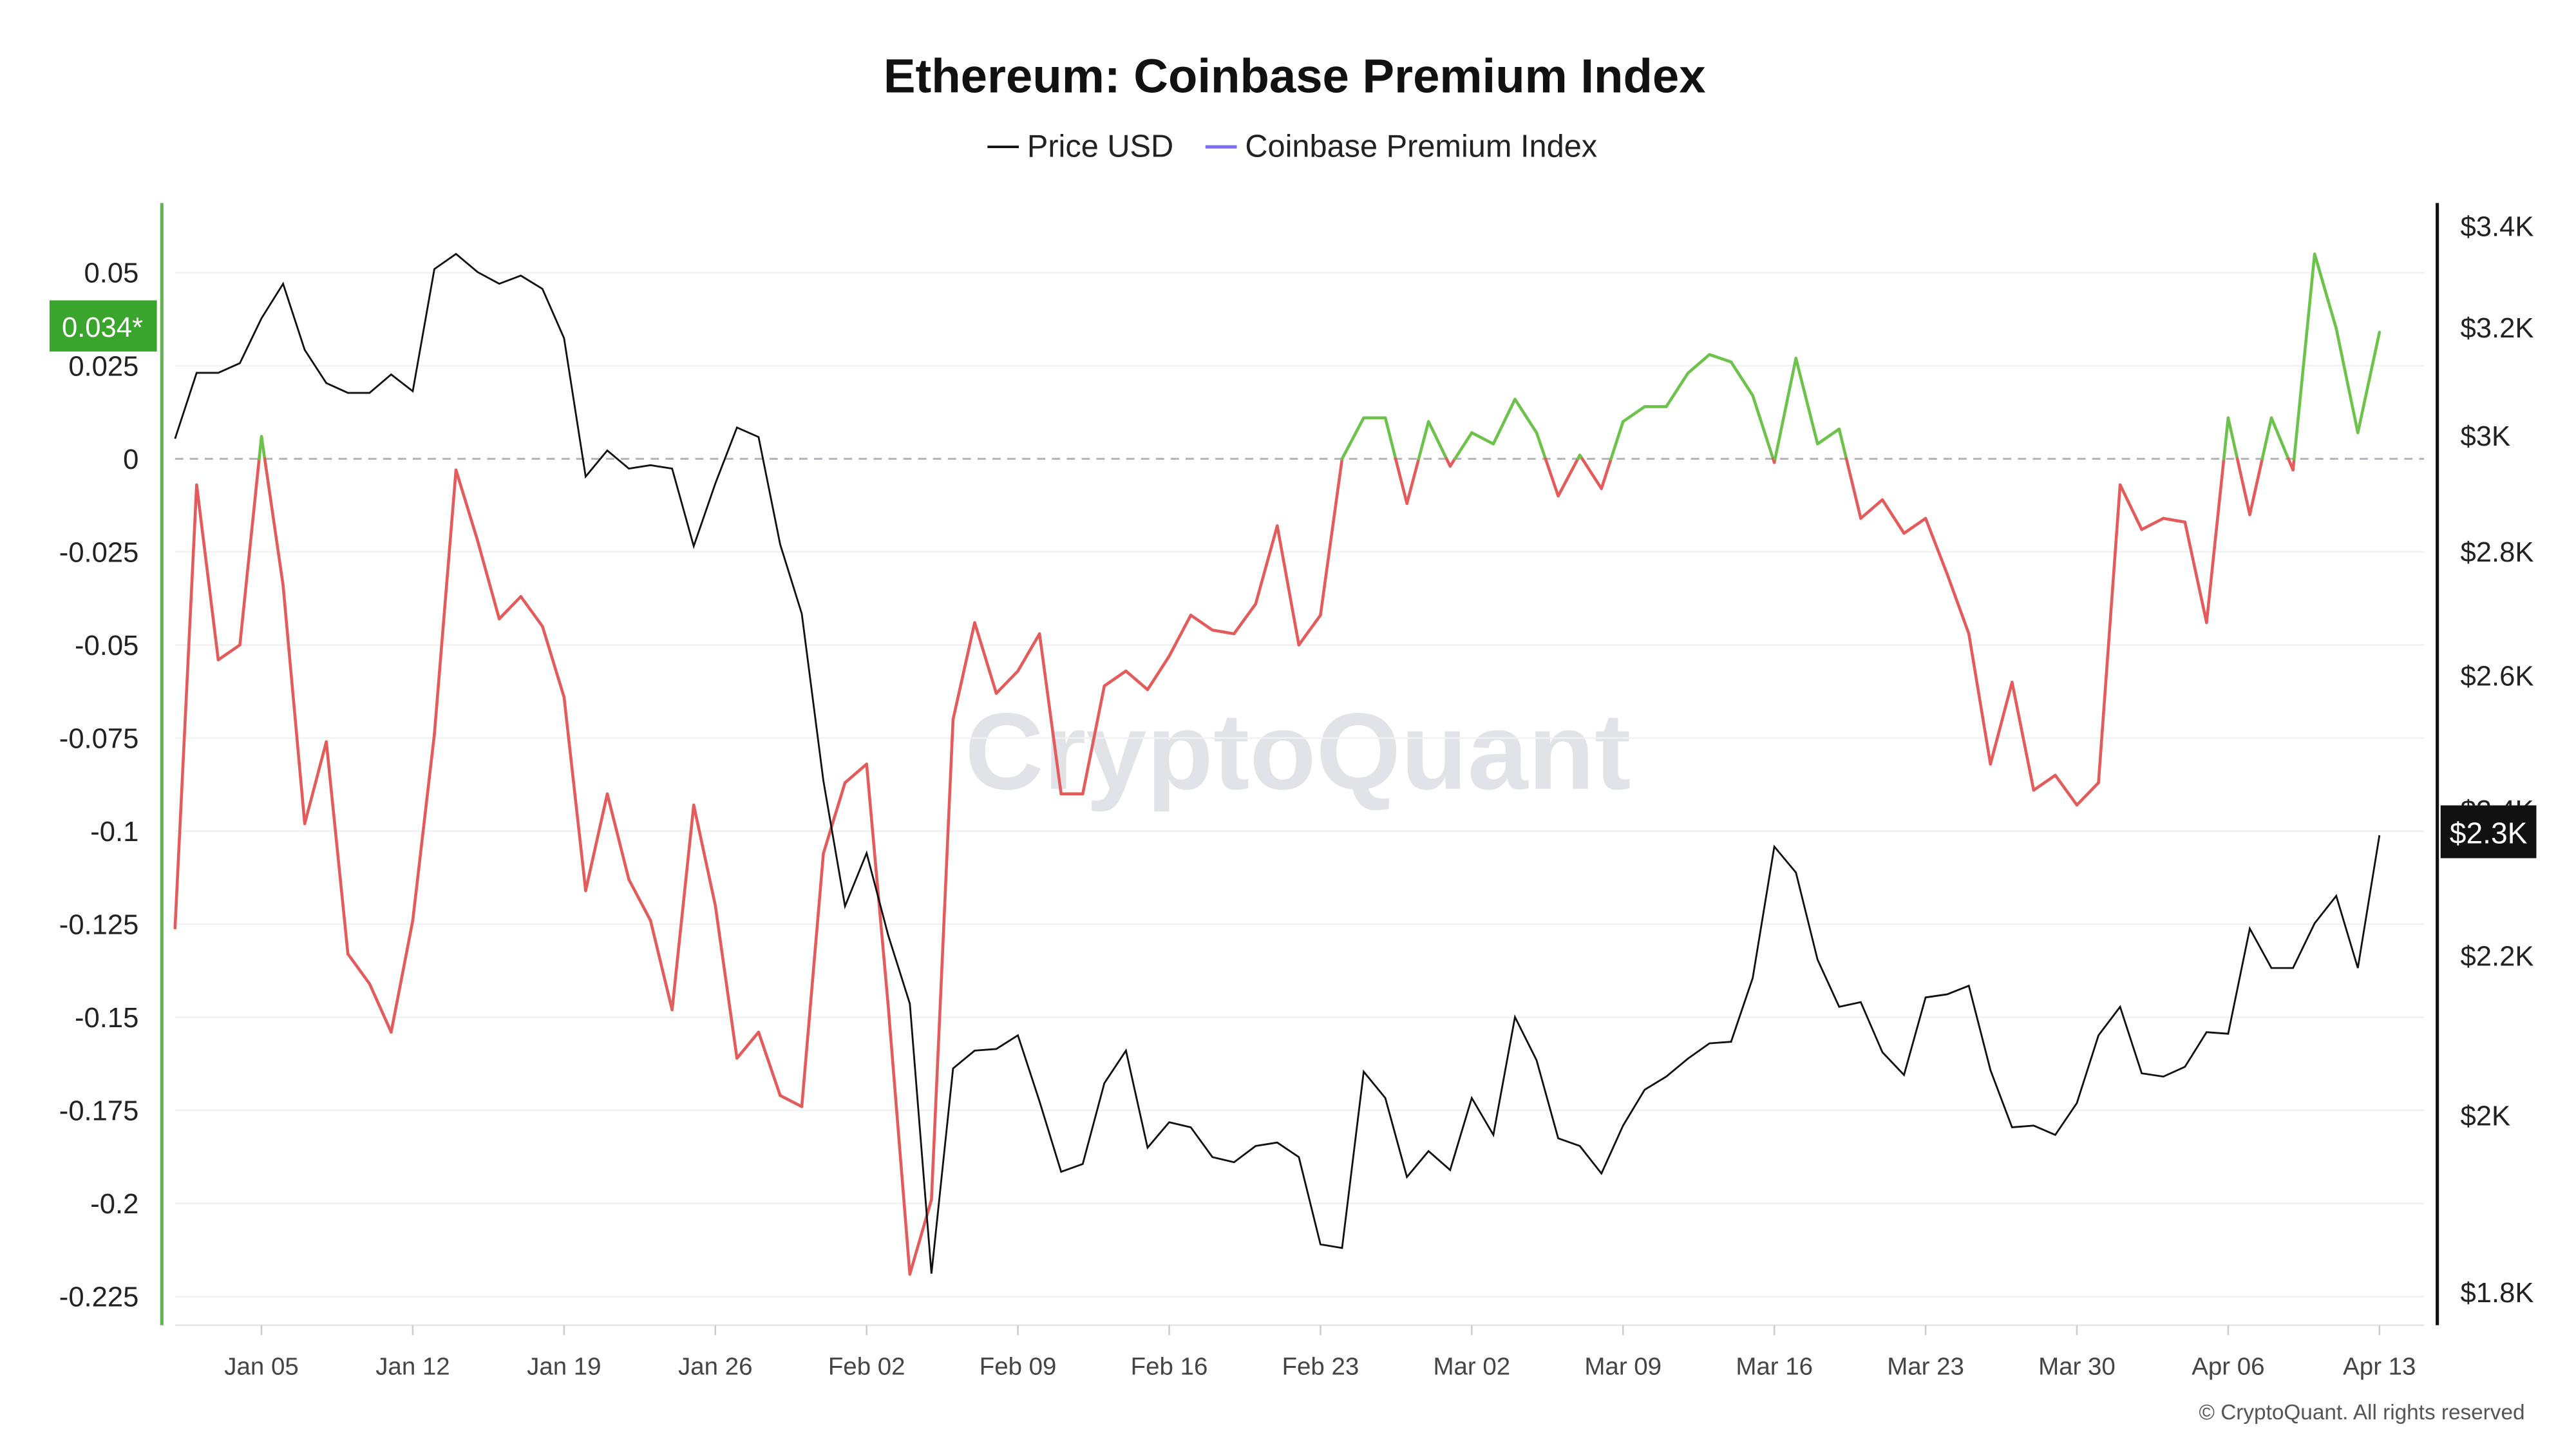 This screenshot has width=2576, height=1449. Describe the element at coordinates (2486, 1116) in the screenshot. I see `right-tick-label: $2K` at that location.